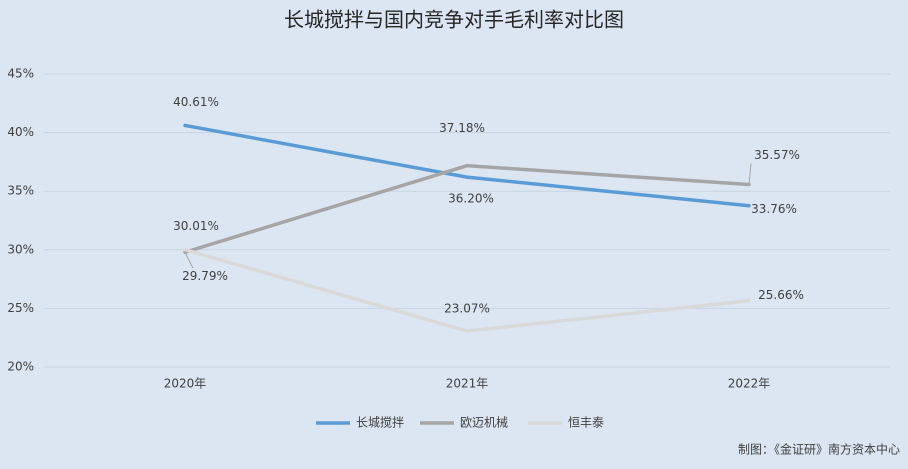  Describe the element at coordinates (20, 249) in the screenshot. I see `y-tick-label: 30%` at that location.